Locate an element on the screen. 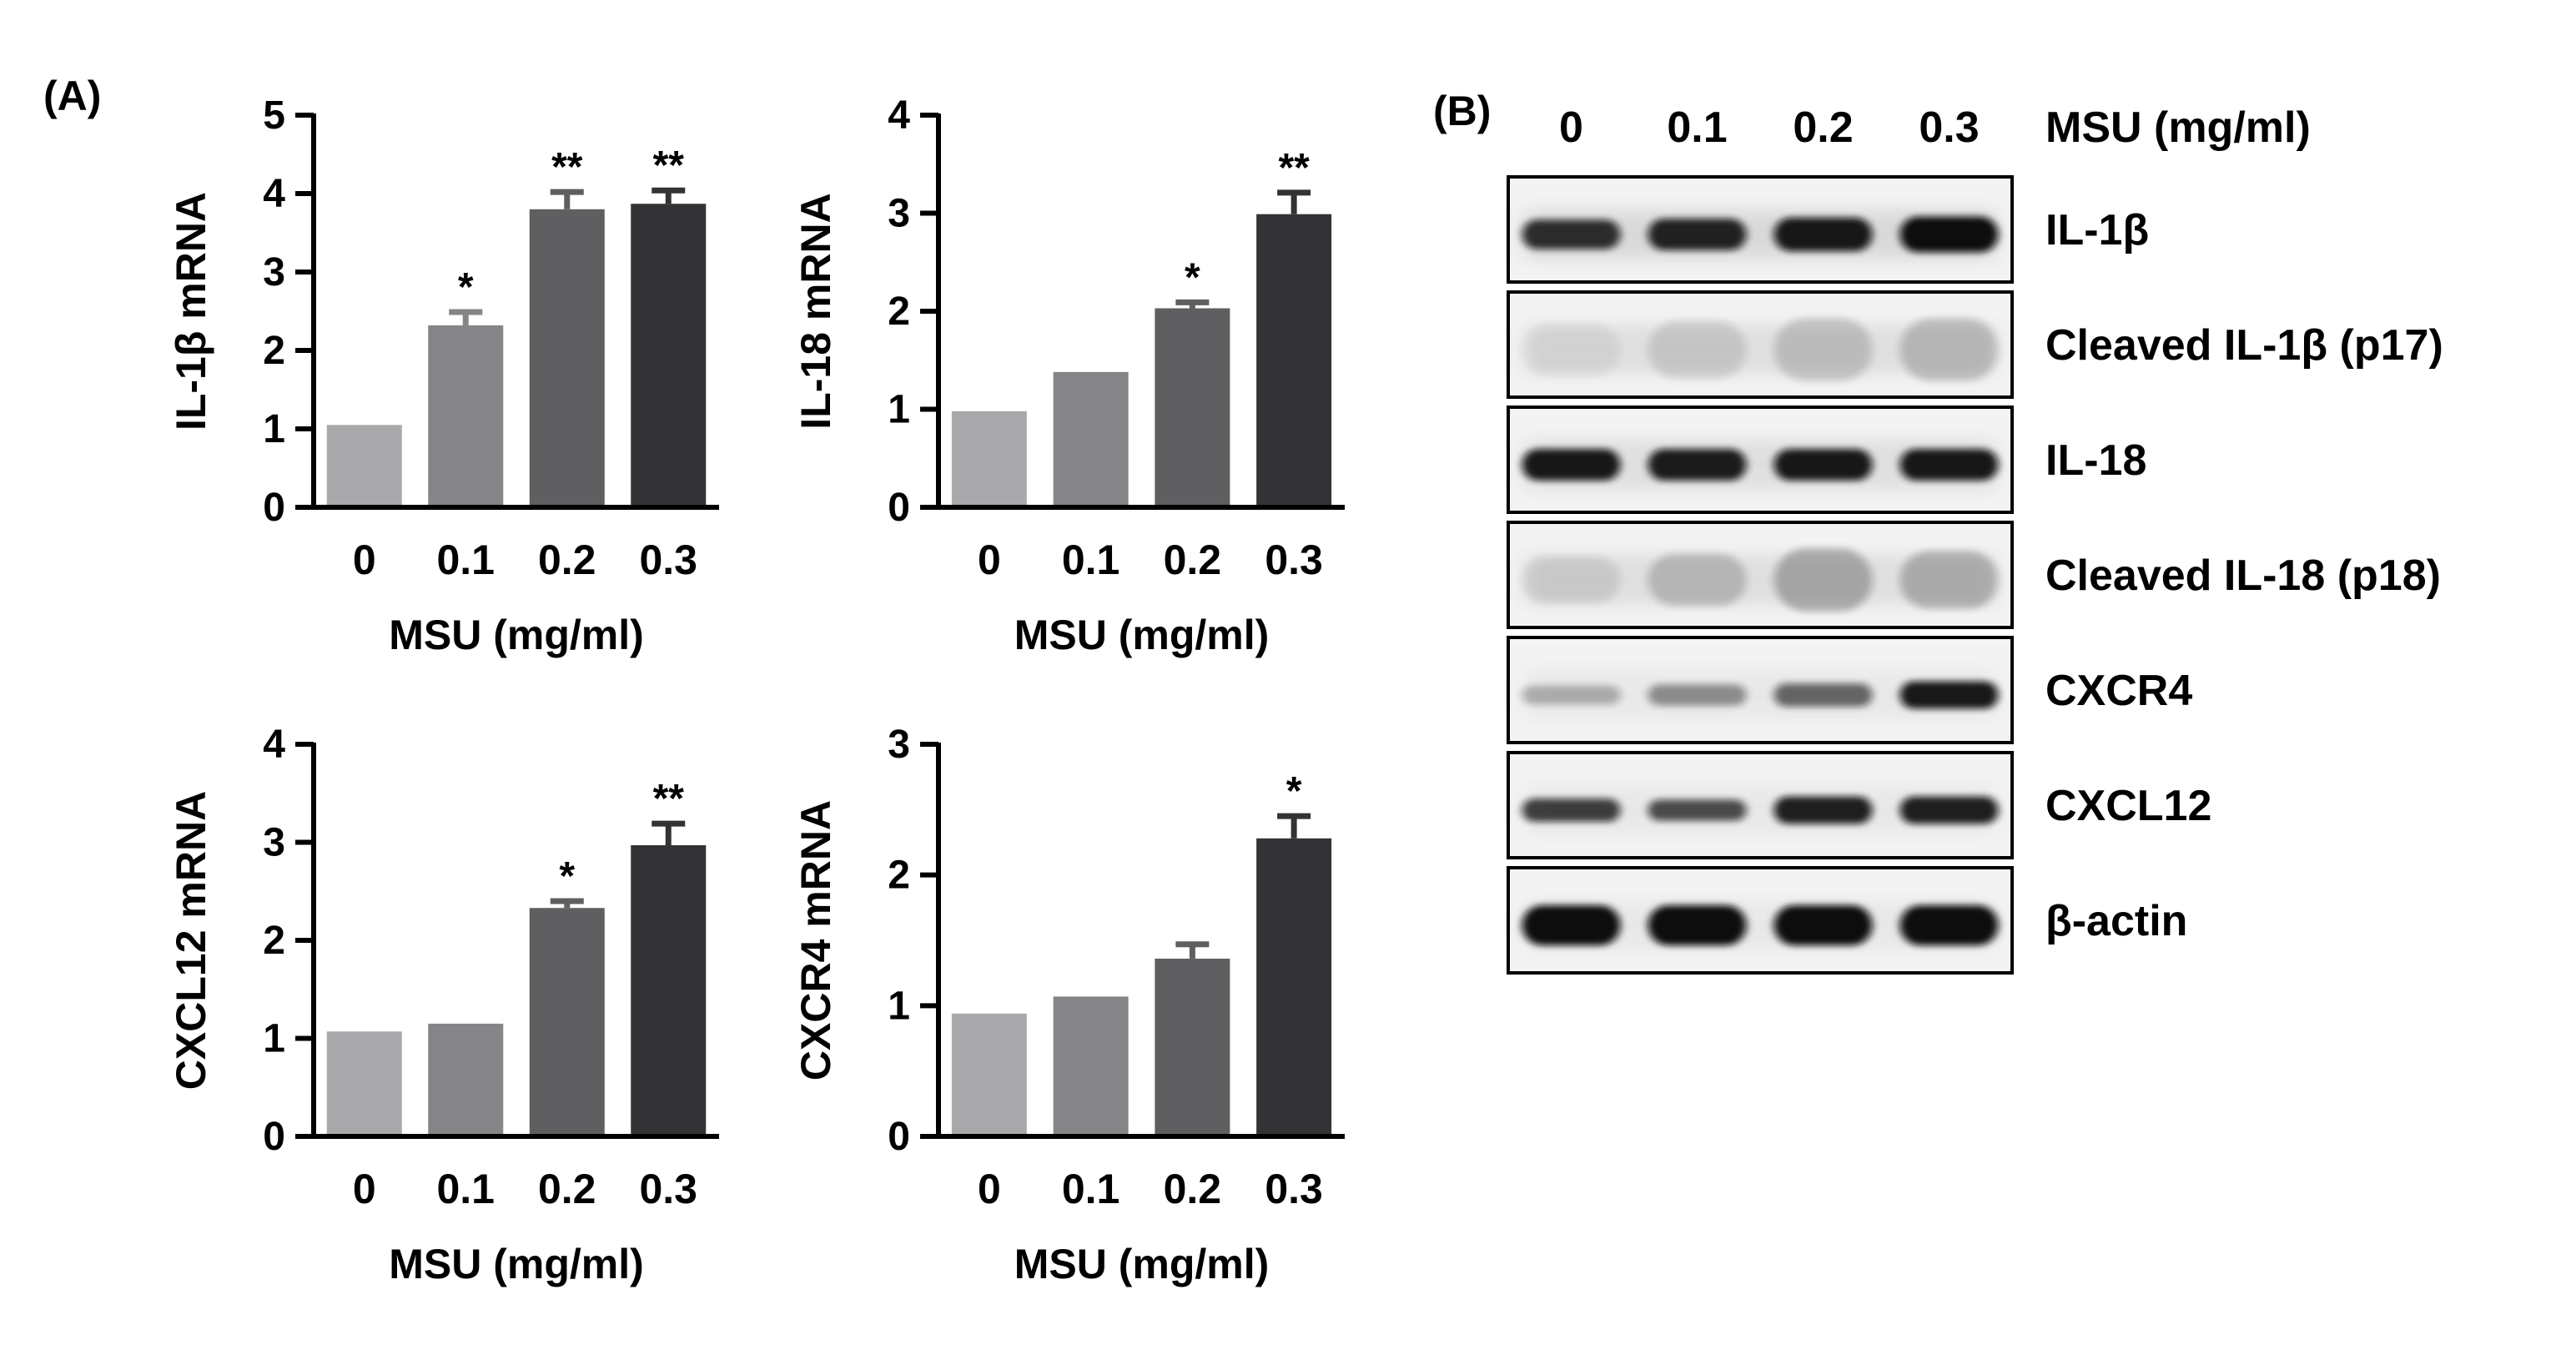  lane-label: 0 is located at coordinates (1571, 127).